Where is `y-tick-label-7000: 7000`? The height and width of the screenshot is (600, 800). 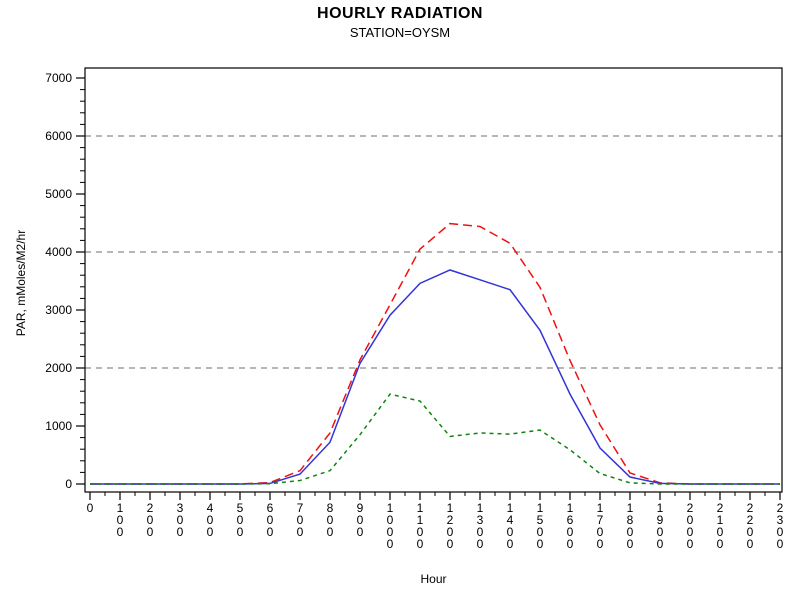
y-tick-label-7000: 7000 is located at coordinates (58, 78).